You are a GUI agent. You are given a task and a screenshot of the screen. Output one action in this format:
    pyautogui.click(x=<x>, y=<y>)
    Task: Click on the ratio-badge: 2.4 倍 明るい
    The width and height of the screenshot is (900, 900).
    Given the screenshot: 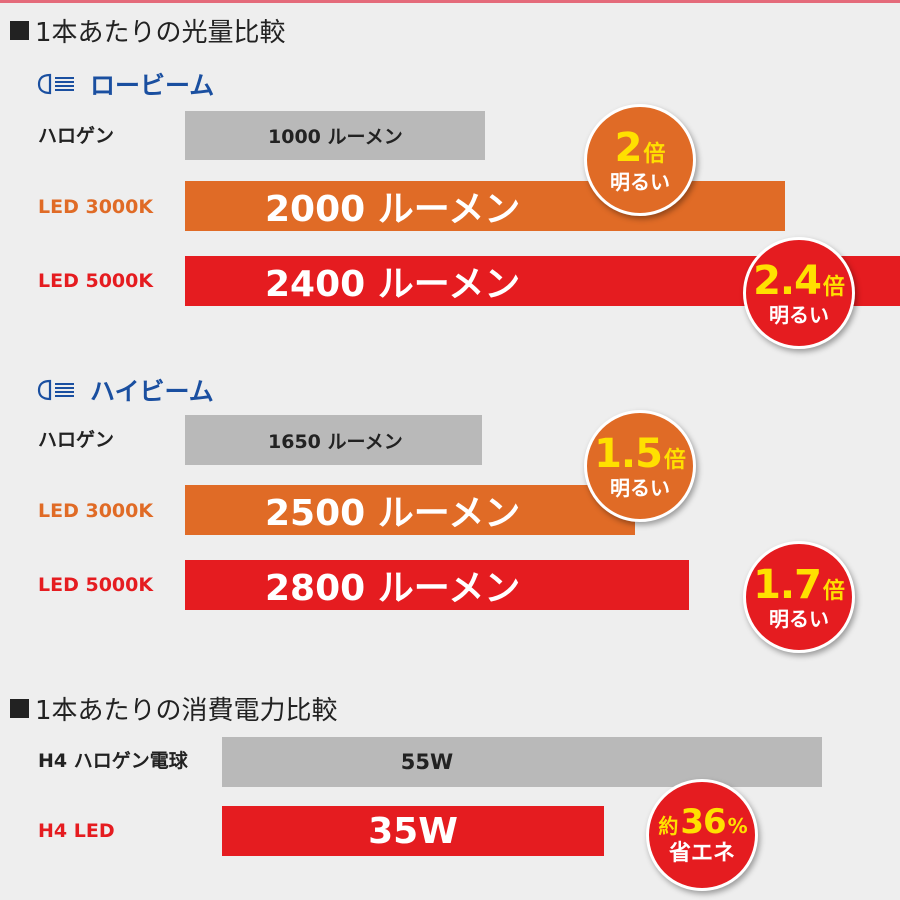 What is the action you would take?
    pyautogui.click(x=799, y=293)
    